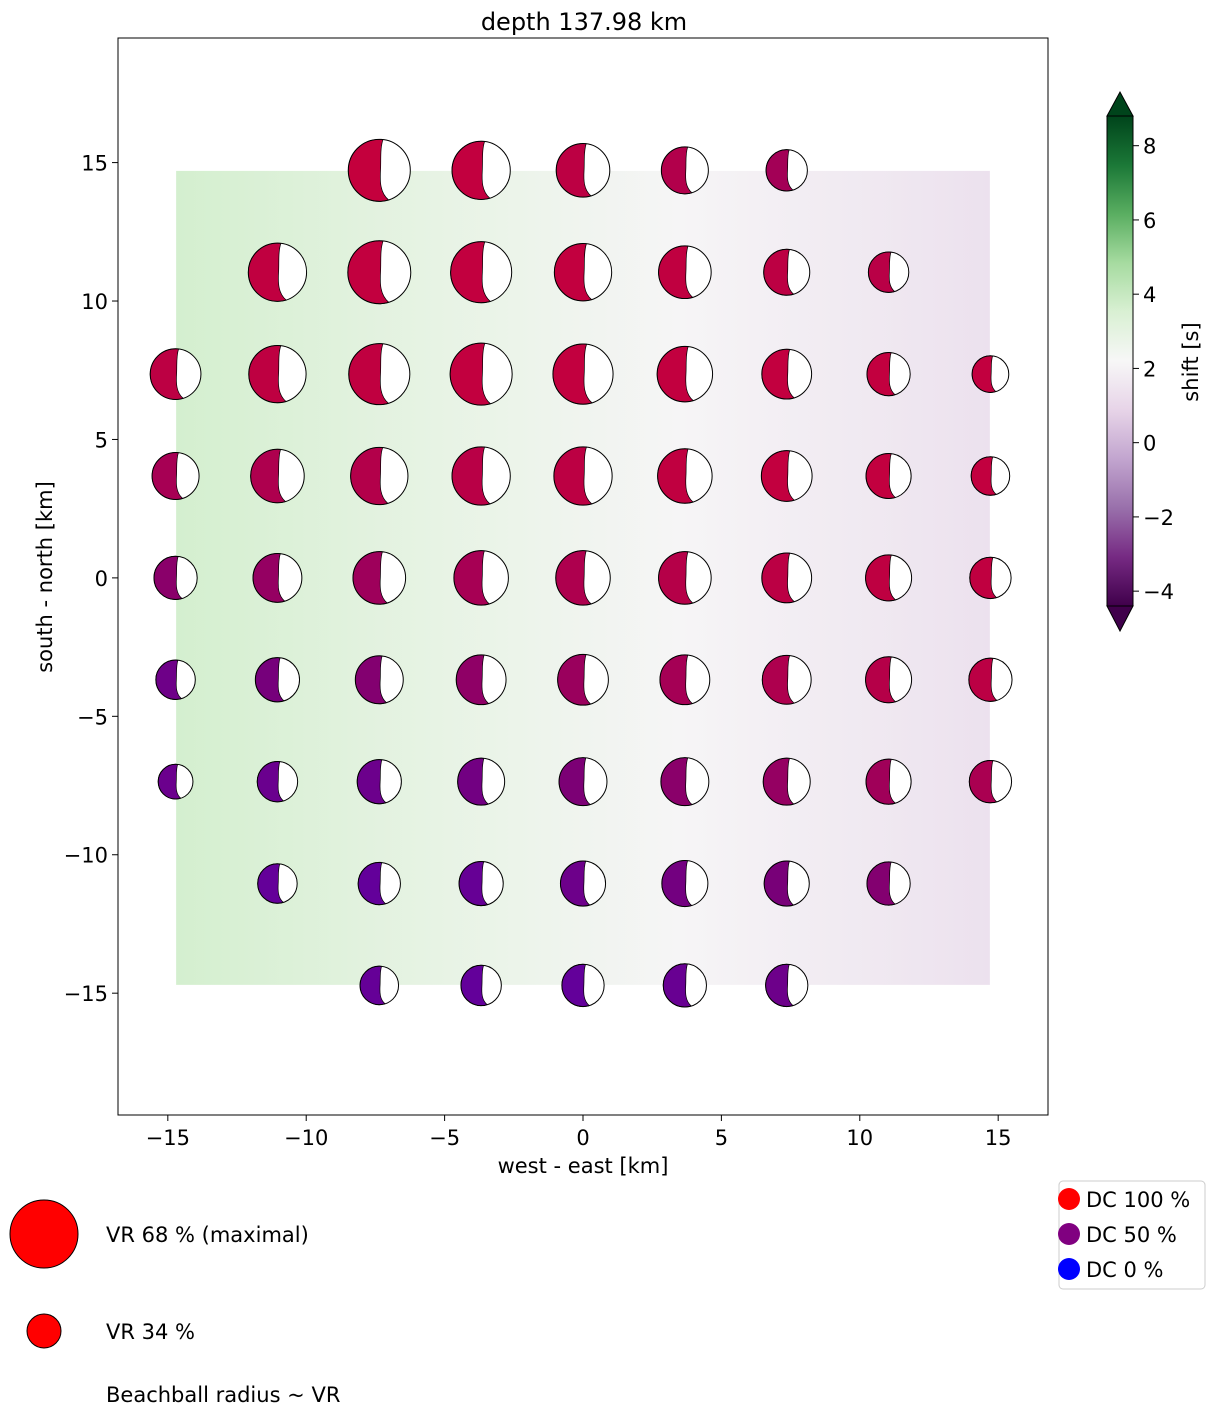  What do you see at coordinates (1120, 361) in the screenshot?
I see `colorbar-bar` at bounding box center [1120, 361].